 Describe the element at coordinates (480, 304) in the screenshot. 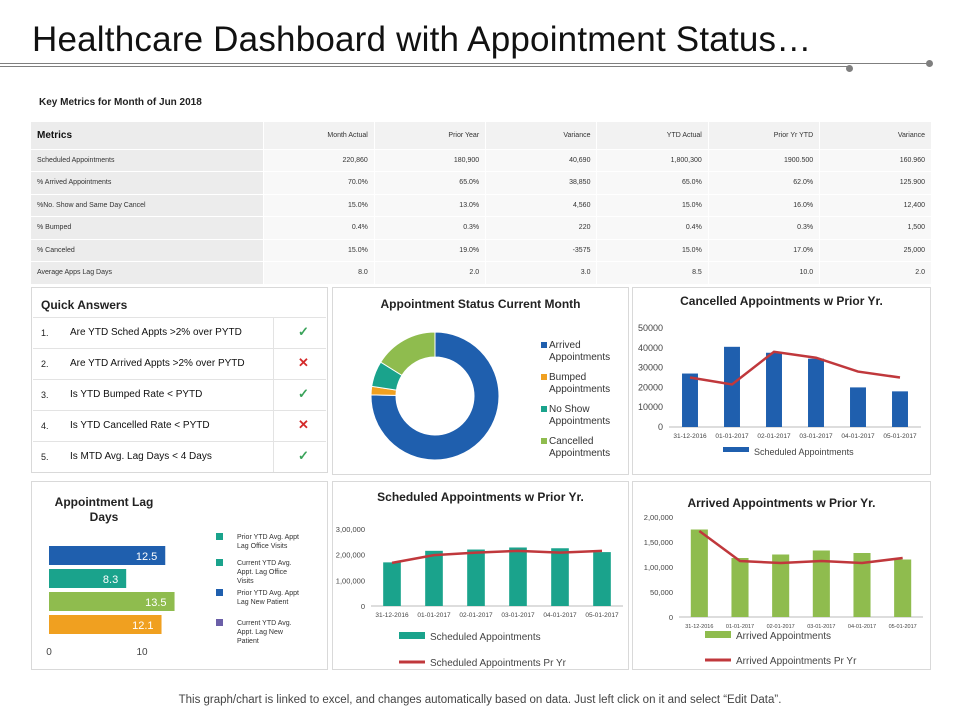

I see `status-chart-title: Appointment Status Current Month` at that location.